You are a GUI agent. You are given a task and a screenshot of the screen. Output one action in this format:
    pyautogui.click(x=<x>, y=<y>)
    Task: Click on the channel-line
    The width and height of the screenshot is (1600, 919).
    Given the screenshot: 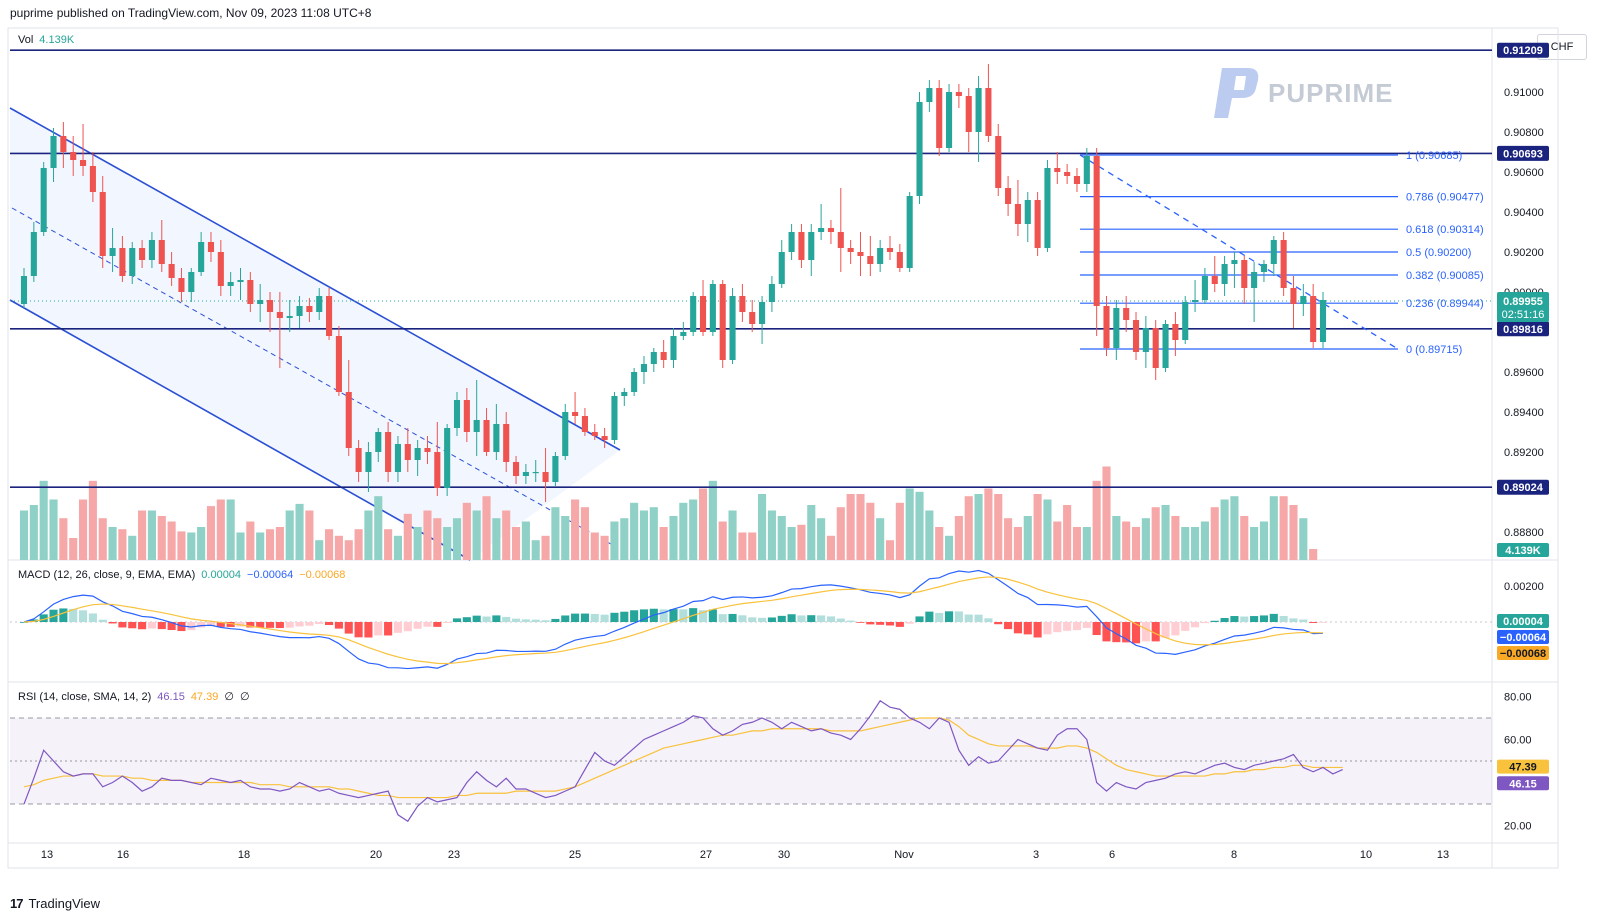 What is the action you would take?
    pyautogui.click(x=315, y=279)
    